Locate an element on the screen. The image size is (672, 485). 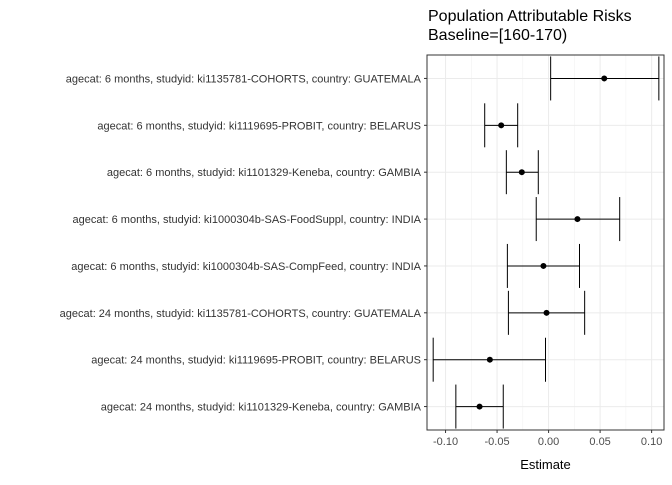
x-tick-label: -0.10 is located at coordinates (445, 442).